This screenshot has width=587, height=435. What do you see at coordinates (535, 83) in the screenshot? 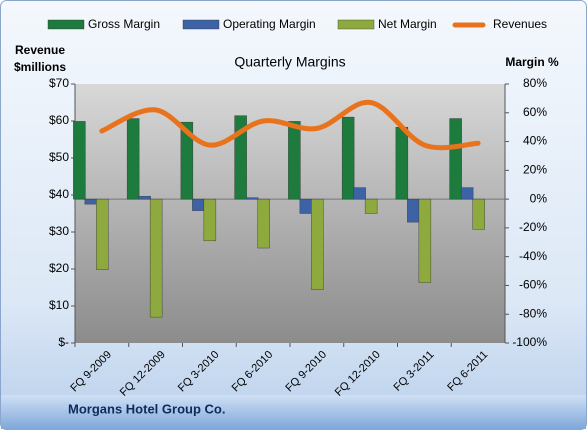
I see `y2-tick-label: 80%` at bounding box center [535, 83].